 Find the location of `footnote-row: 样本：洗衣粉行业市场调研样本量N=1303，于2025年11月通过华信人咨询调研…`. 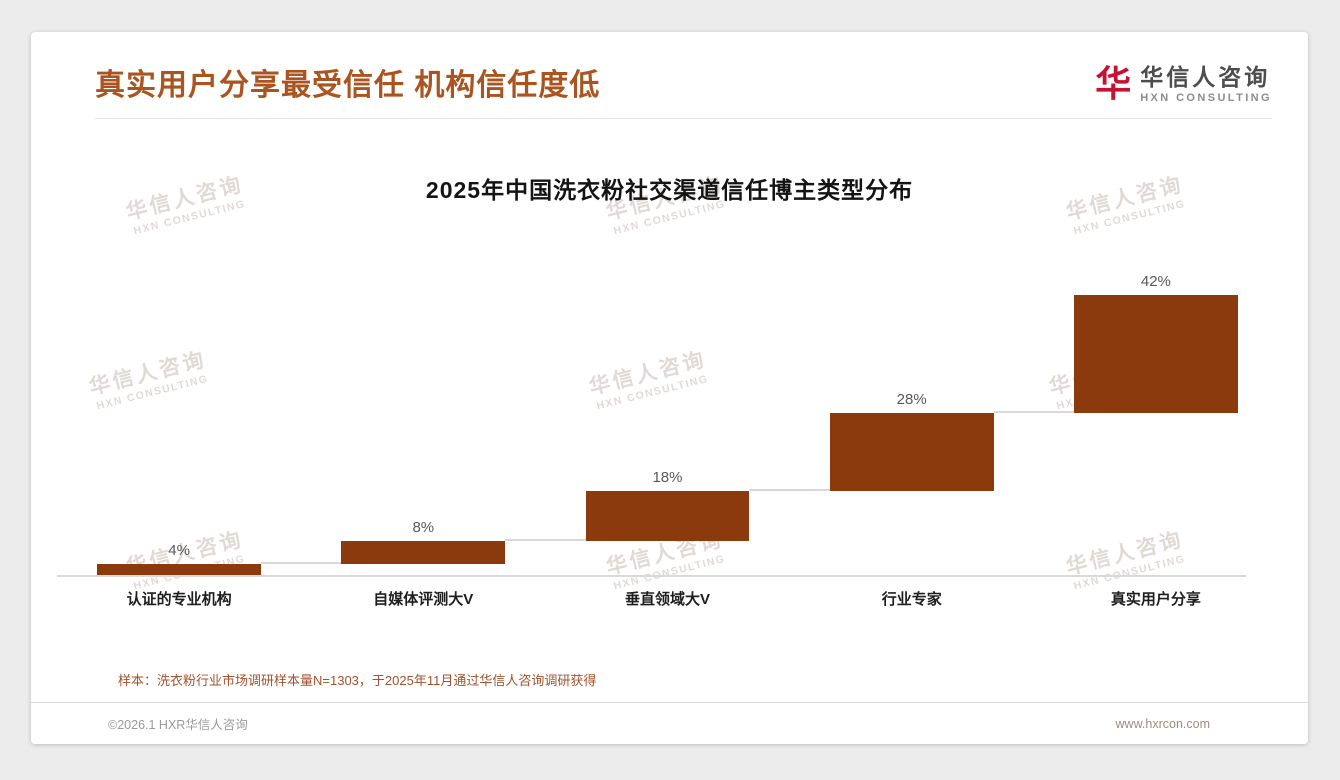

footnote-row: 样本：洗衣粉行业市场调研样本量N=1303，于2025年11月通过华信人咨询调研… is located at coordinates (669, 686).